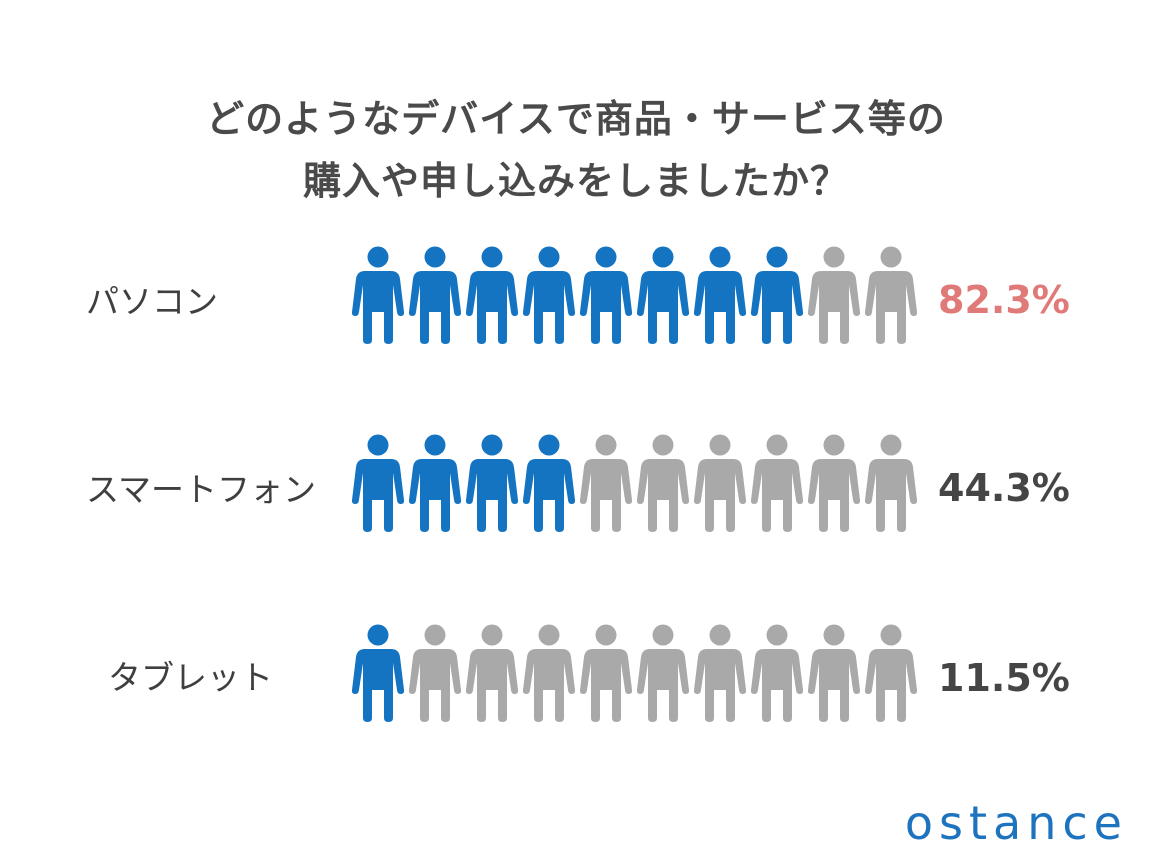  What do you see at coordinates (575, 181) in the screenshot?
I see `chart-title-line-2: 購入や申し込みをしましたか？` at bounding box center [575, 181].